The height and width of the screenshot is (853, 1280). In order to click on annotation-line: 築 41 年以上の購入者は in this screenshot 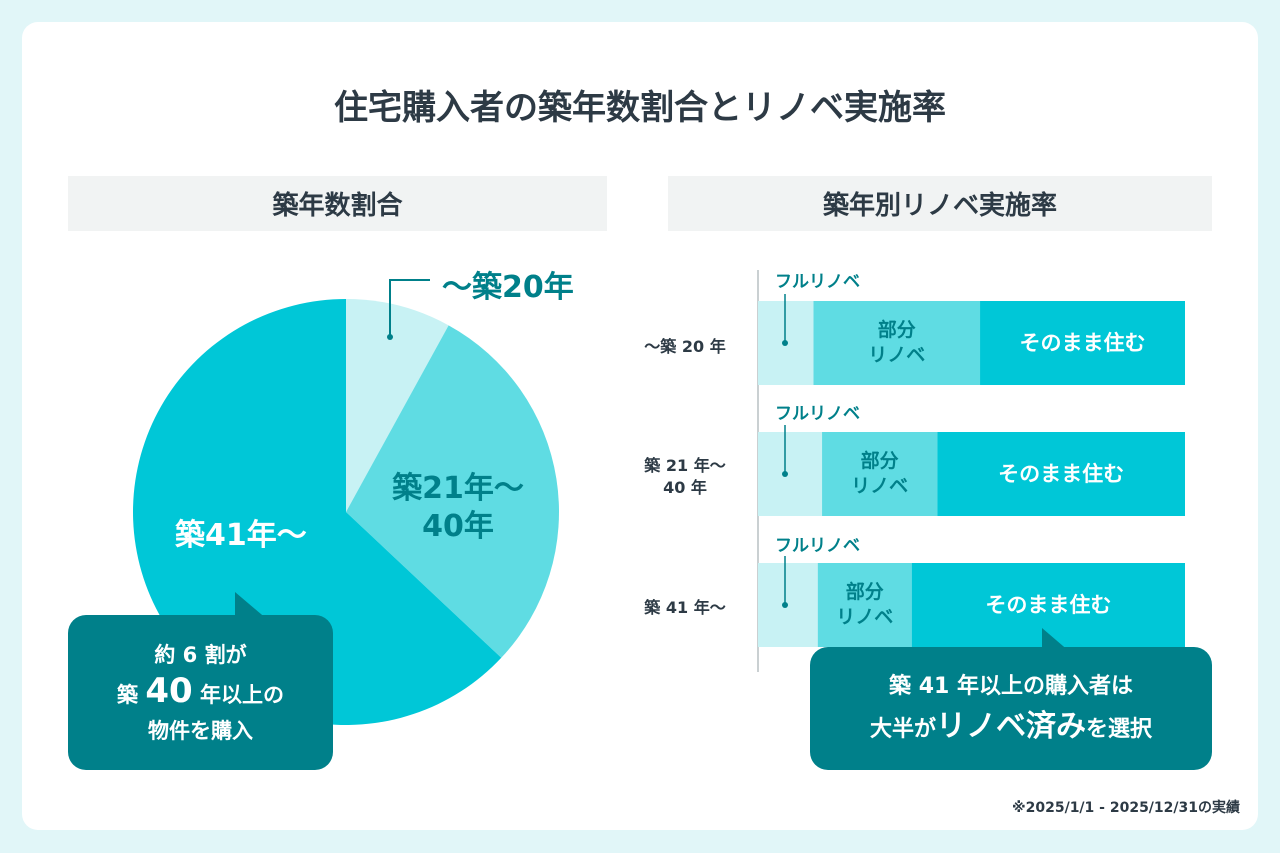, I will do `click(1011, 686)`.